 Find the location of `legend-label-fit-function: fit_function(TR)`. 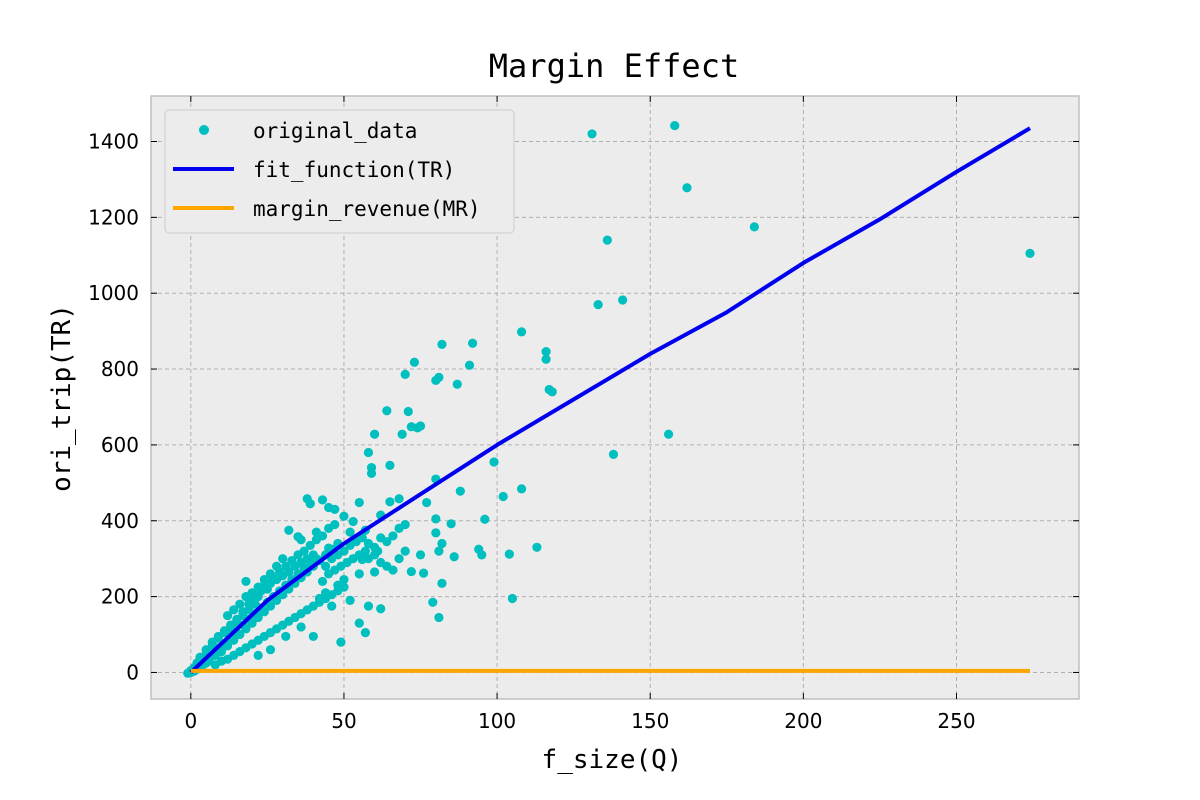

legend-label-fit-function: fit_function(TR) is located at coordinates (354, 170).